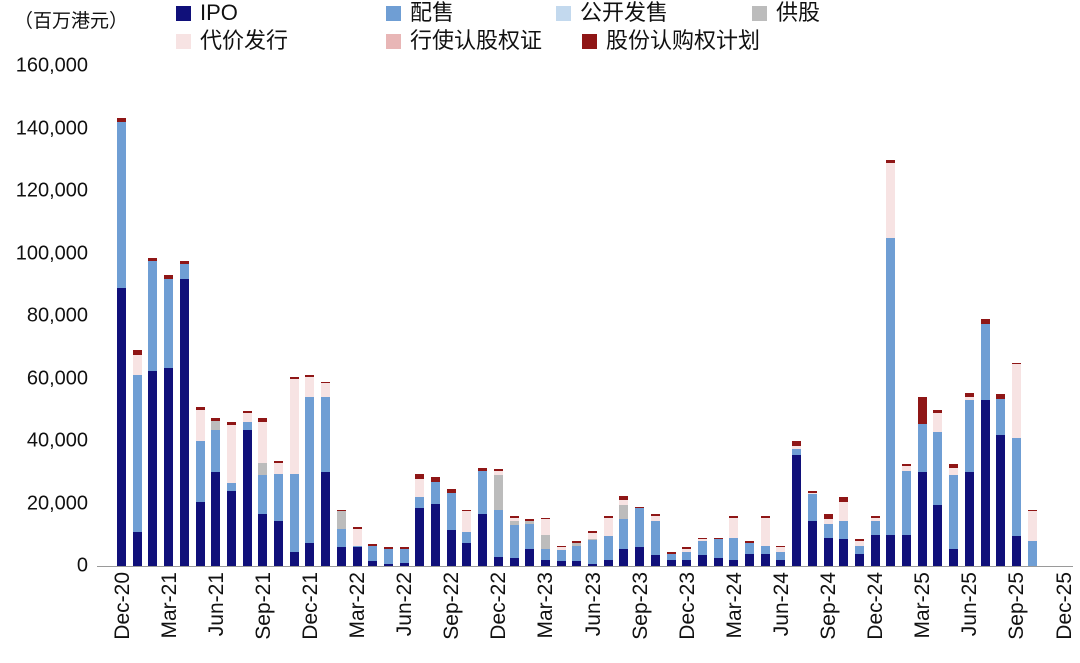  I want to click on legend-swatch-icon, so click(393, 41).